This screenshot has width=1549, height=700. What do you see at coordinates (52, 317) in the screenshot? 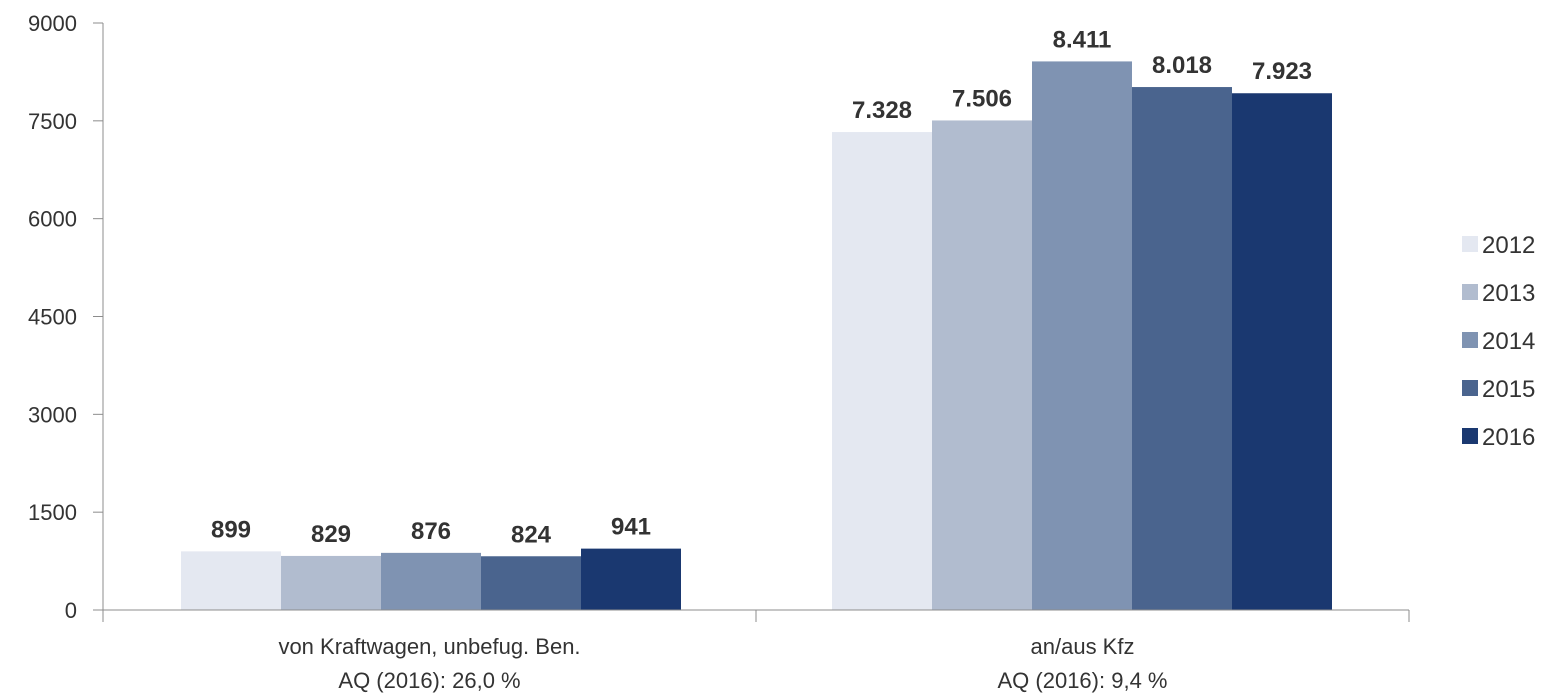
I see `y-tick-label: 4500` at bounding box center [52, 317].